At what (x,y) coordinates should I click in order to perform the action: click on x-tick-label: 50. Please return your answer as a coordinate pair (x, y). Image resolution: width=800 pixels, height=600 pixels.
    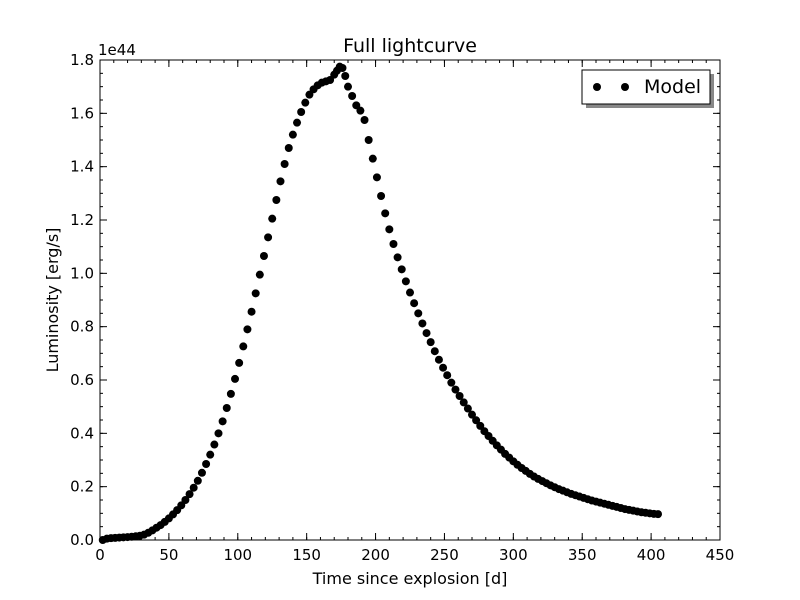
    Looking at the image, I should click on (168, 555).